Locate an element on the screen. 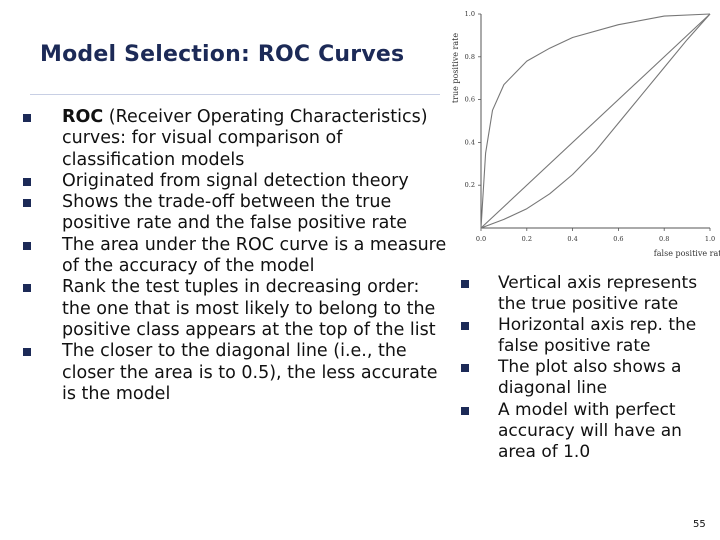 The image size is (720, 540). y-tick-label: 0.6 is located at coordinates (470, 100).